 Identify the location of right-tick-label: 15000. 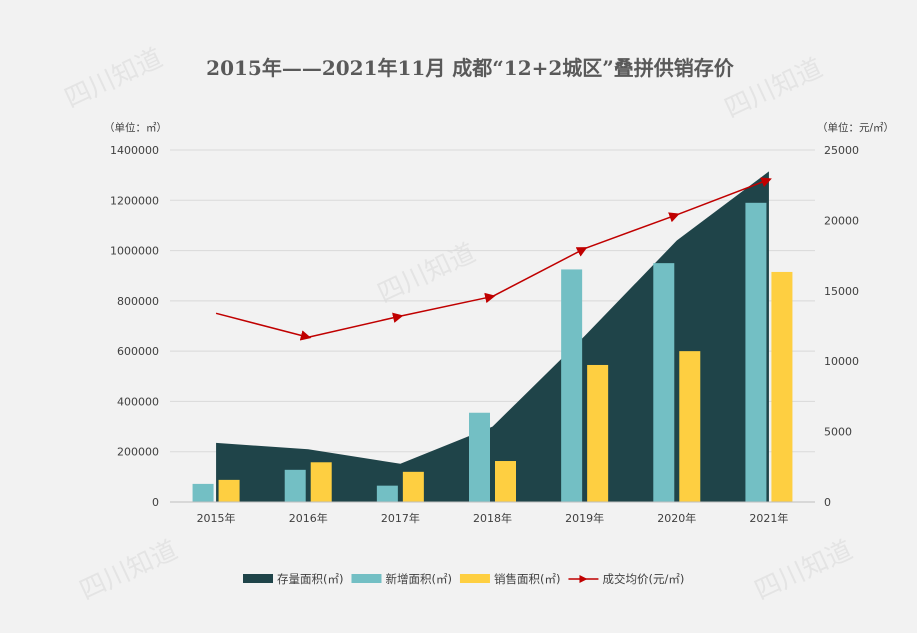
(841, 291).